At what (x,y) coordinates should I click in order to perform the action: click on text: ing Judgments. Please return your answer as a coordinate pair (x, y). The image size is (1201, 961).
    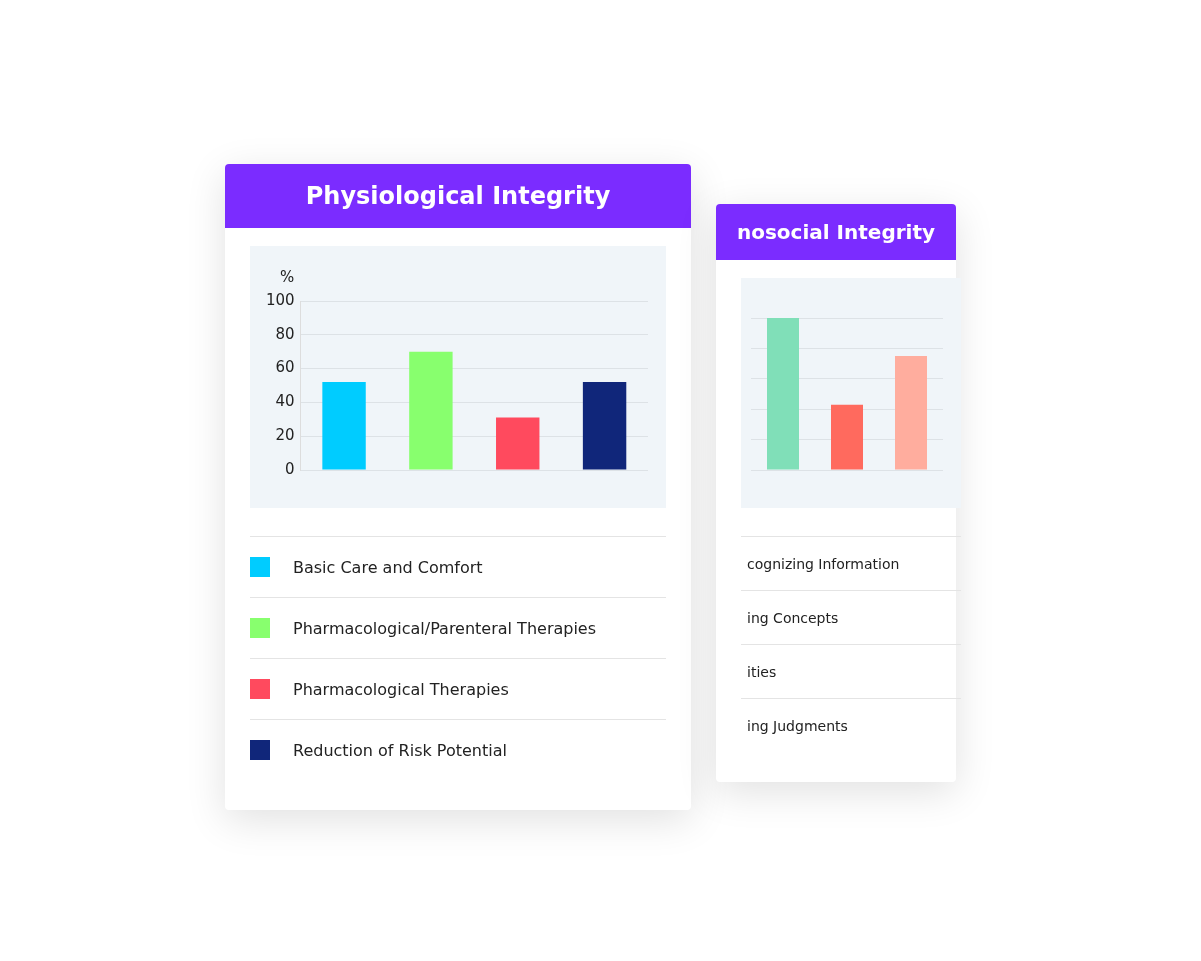
    Looking at the image, I should click on (851, 725).